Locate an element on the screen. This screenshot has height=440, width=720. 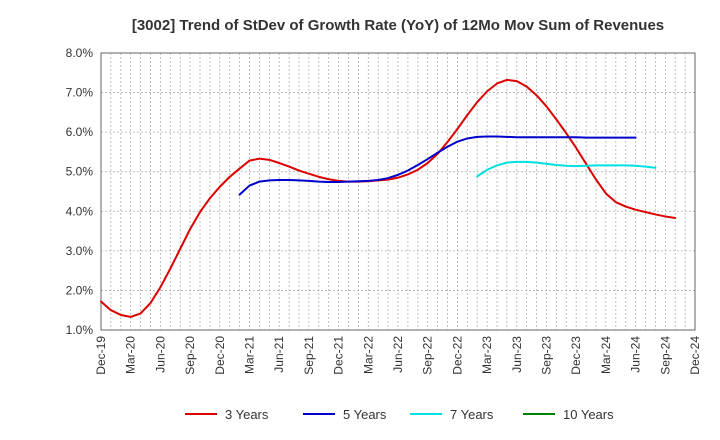
y-tick-label: 2.0% is located at coordinates (80, 290).